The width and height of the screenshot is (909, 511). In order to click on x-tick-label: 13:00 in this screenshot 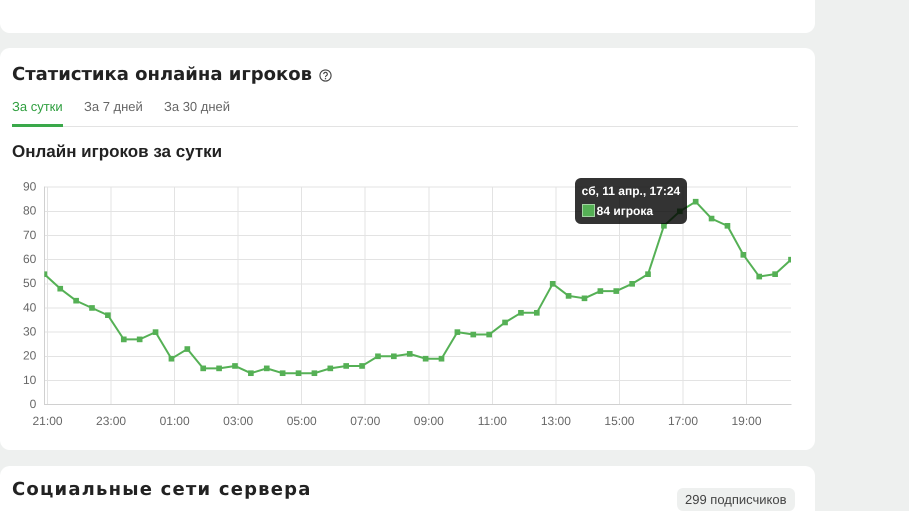, I will do `click(556, 421)`.